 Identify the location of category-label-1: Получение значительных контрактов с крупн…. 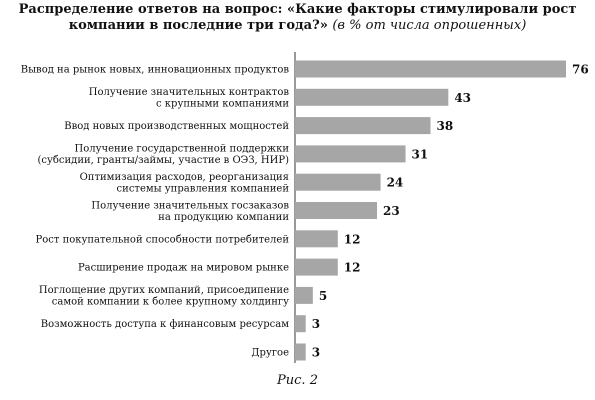
(189, 98).